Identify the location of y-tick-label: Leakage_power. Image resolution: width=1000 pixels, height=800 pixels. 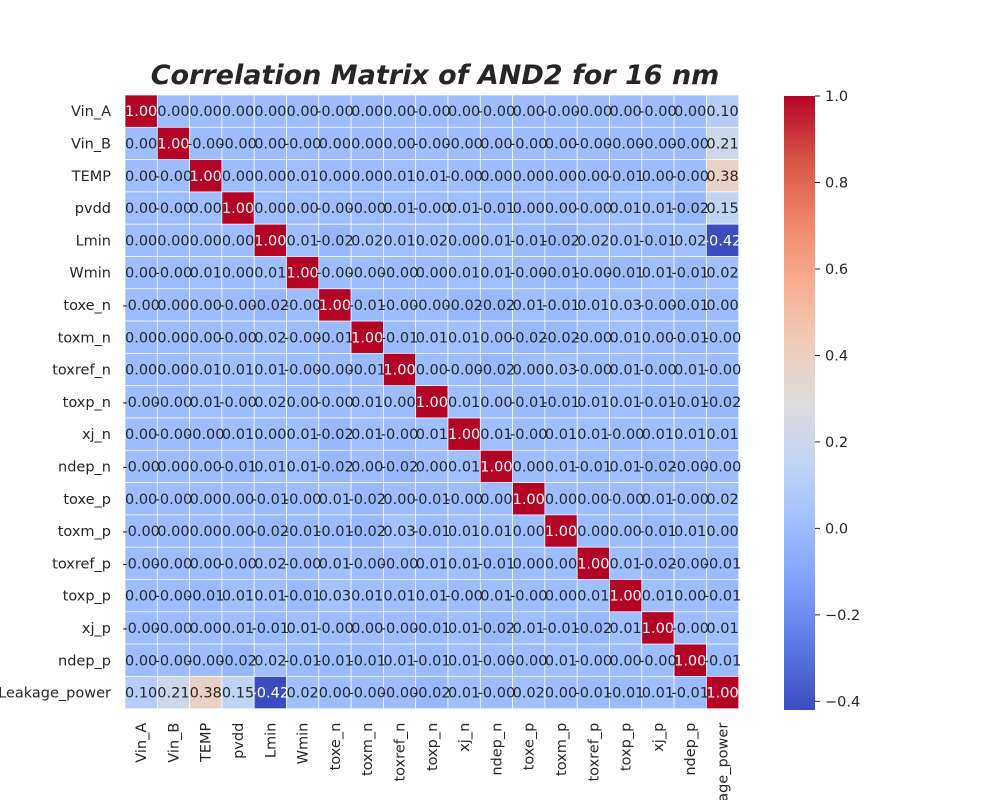
(55, 694).